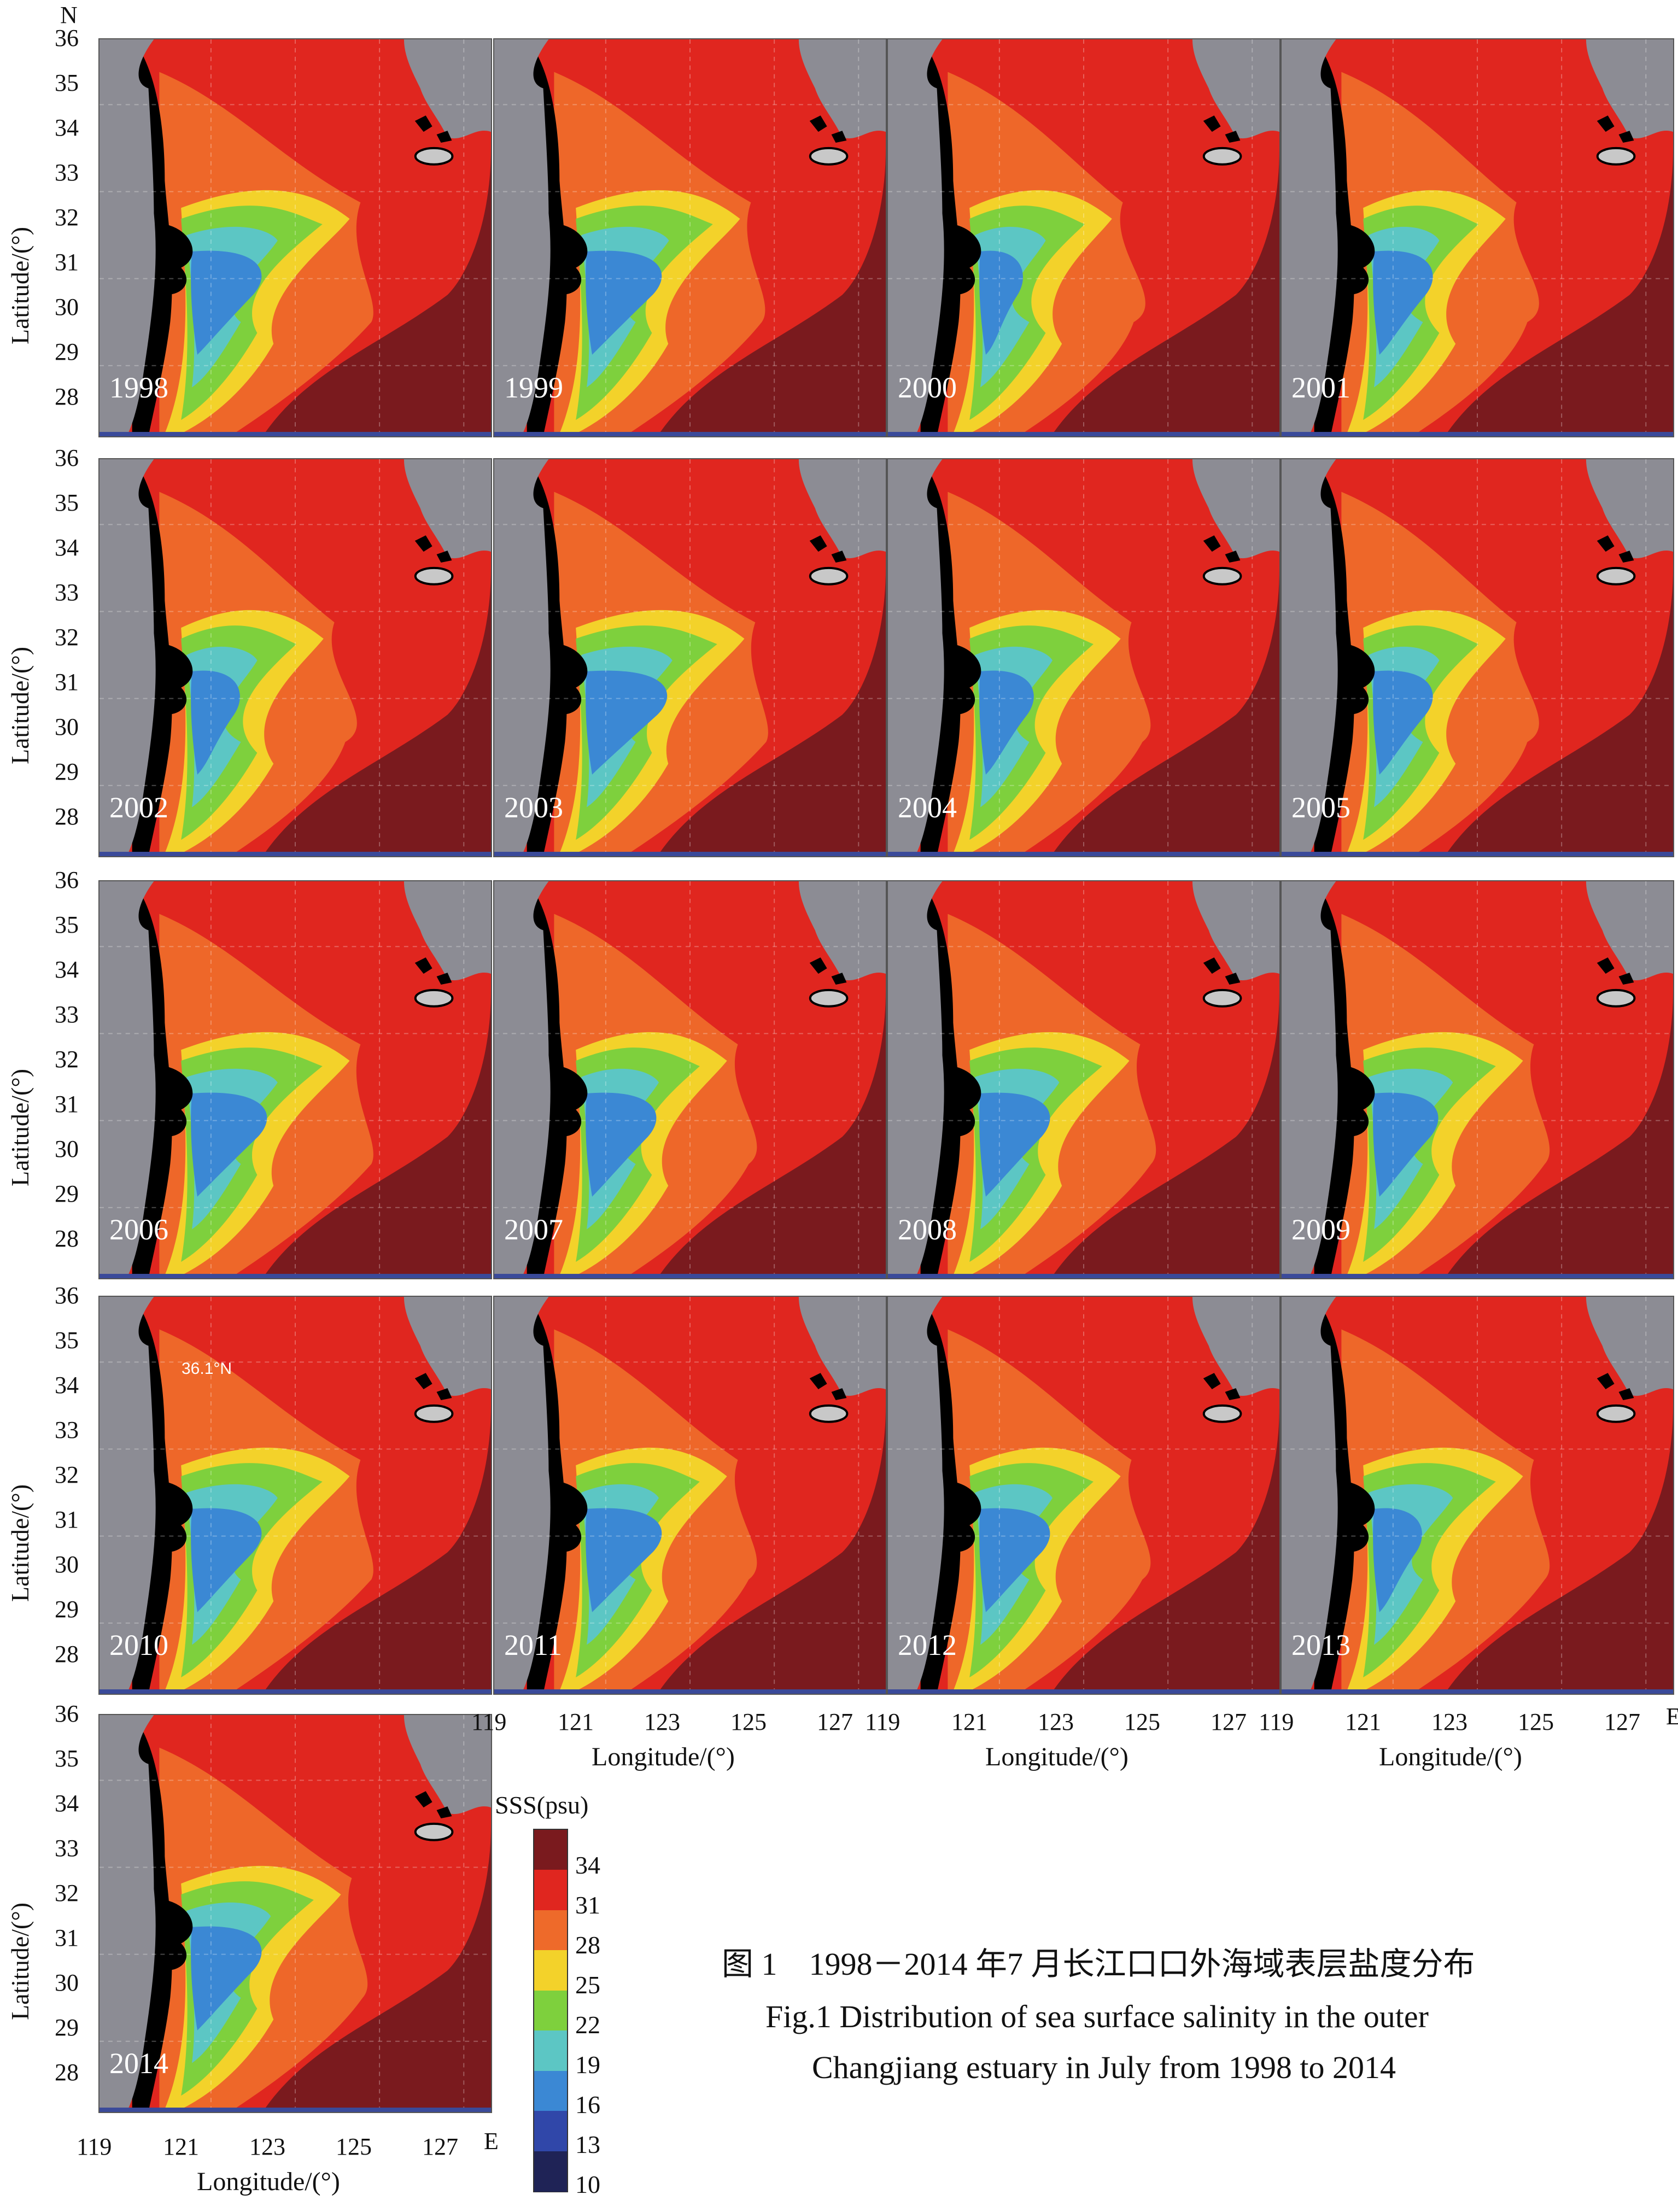 The image size is (1678, 2212). I want to click on salinity-map-panel: 2008, so click(1084, 1079).